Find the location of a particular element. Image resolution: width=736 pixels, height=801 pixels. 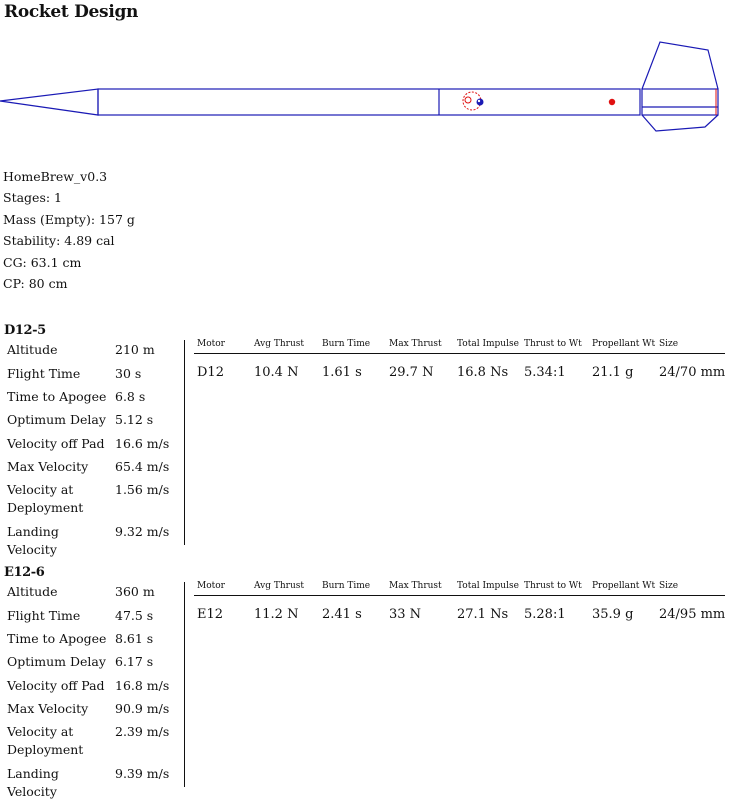

nose-cone is located at coordinates (49, 102).